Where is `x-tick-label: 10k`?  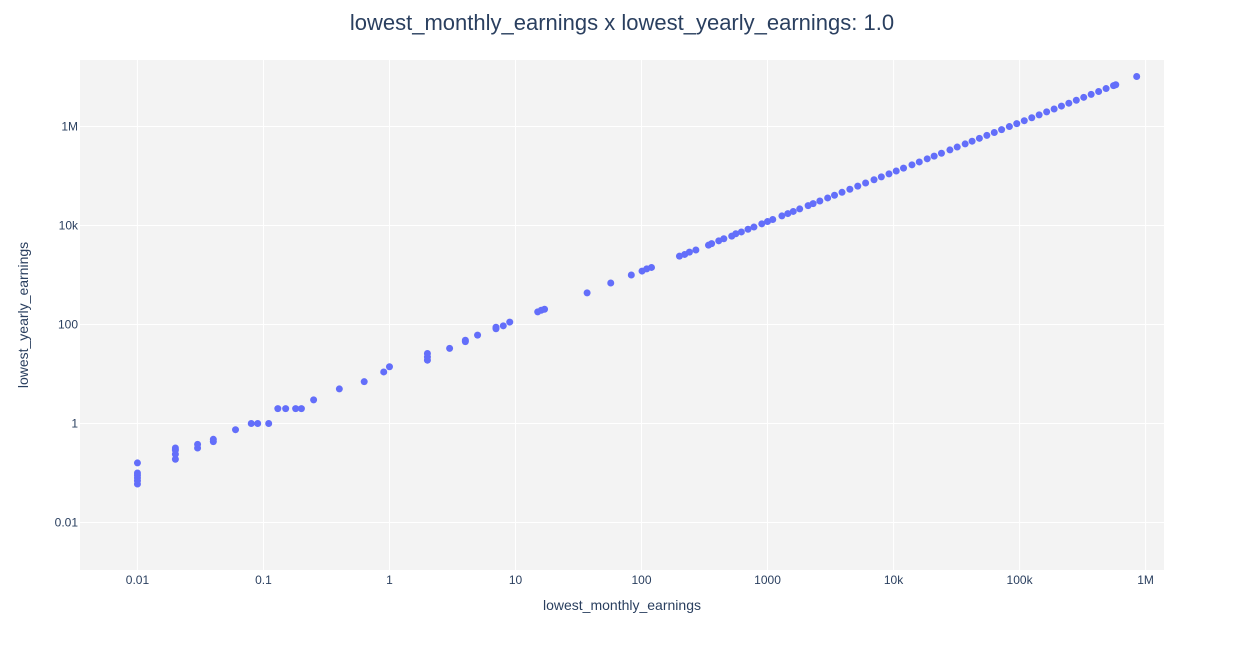
x-tick-label: 10k is located at coordinates (894, 580).